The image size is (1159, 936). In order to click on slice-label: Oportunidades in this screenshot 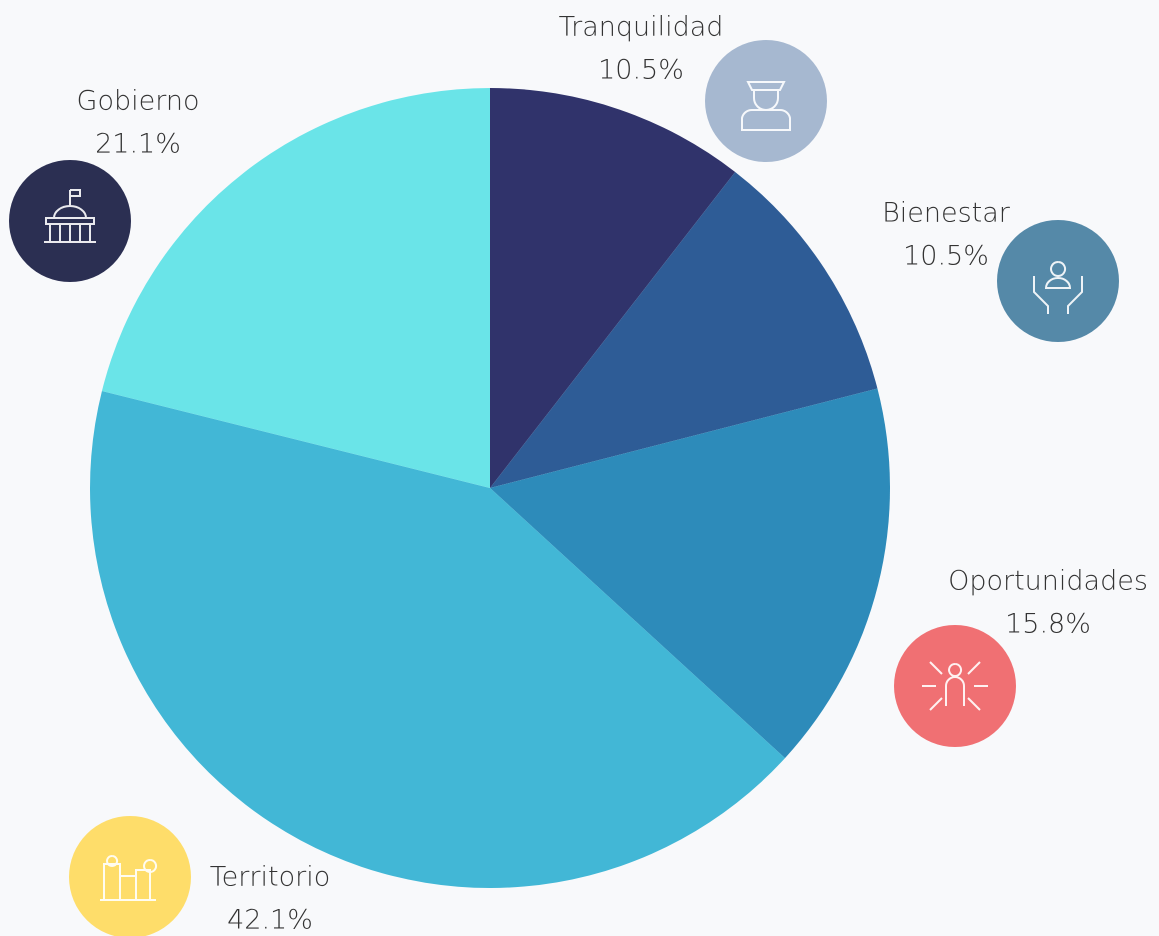, I will do `click(1048, 581)`.